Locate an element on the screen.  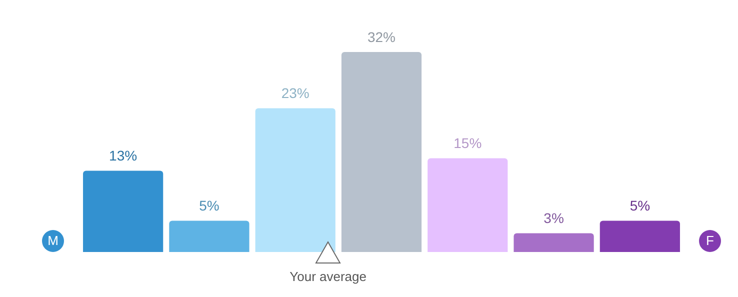
data-label: 32% is located at coordinates (381, 36).